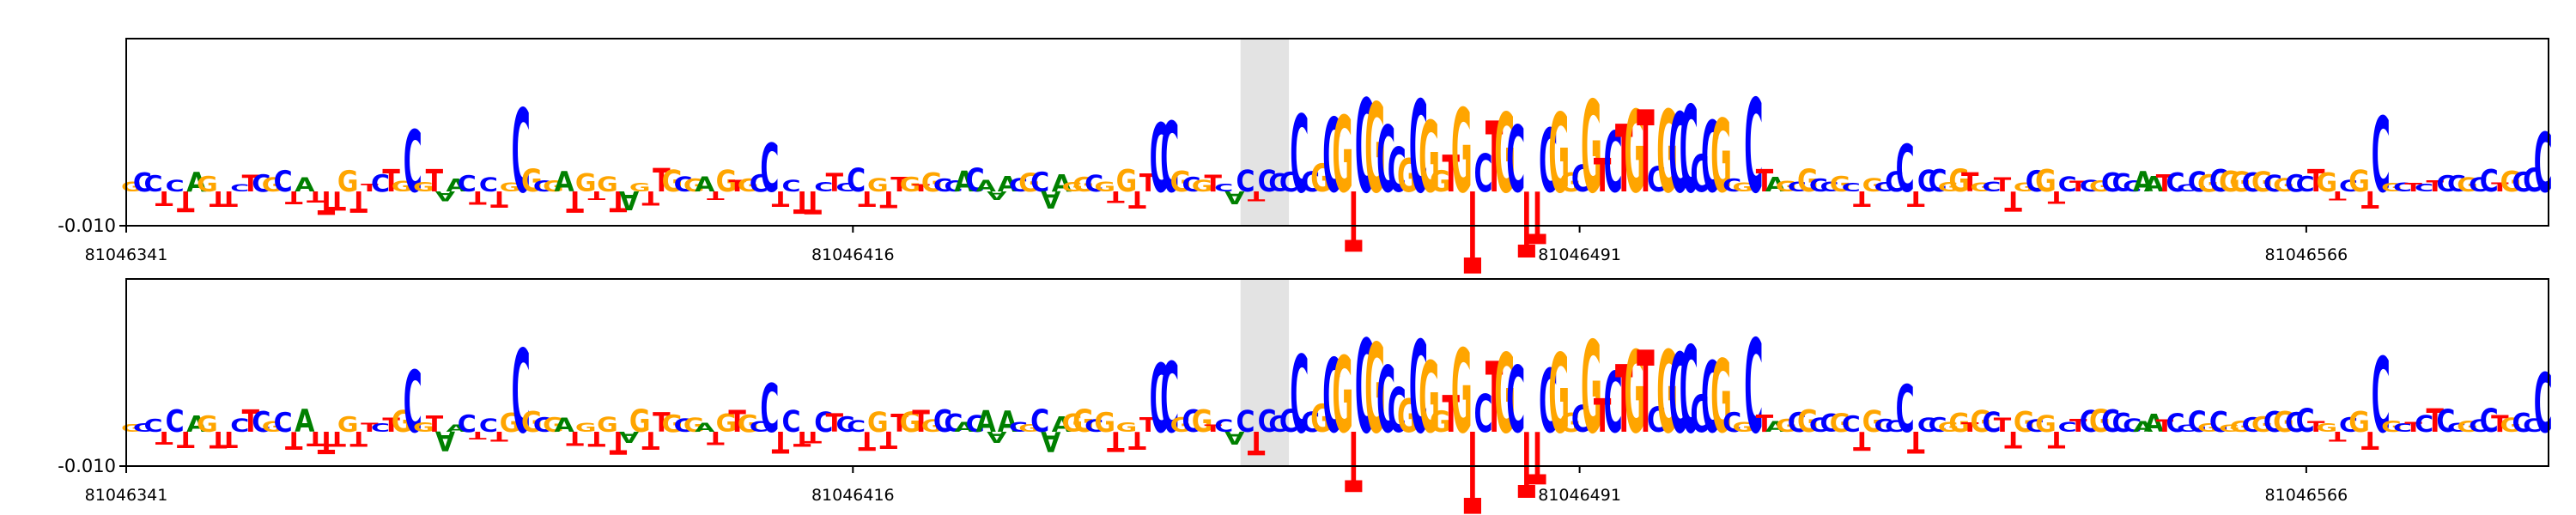 This screenshot has height=515, width=2576. Describe the element at coordinates (1265, 132) in the screenshot. I see `highlight-region` at that location.